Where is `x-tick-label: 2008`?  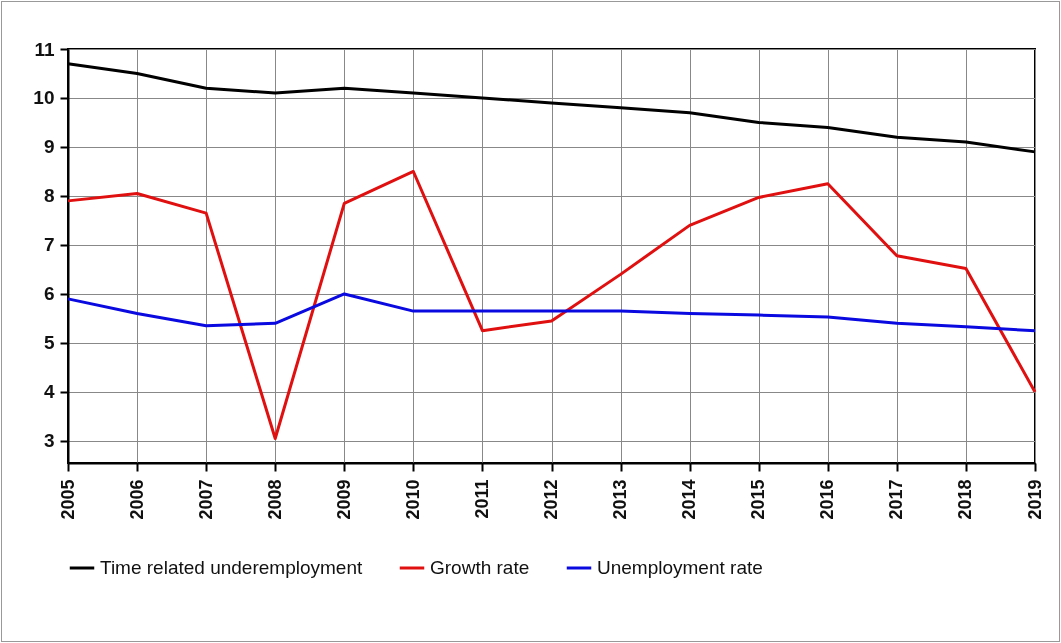
x-tick-label: 2008 is located at coordinates (274, 499).